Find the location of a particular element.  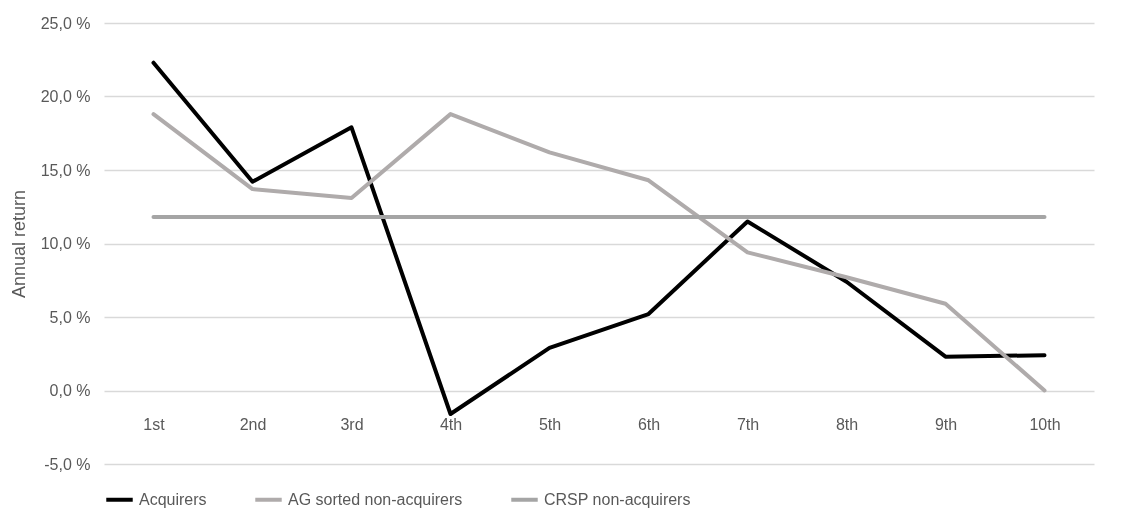

legend-label: AG sorted non-acquirers is located at coordinates (375, 499).